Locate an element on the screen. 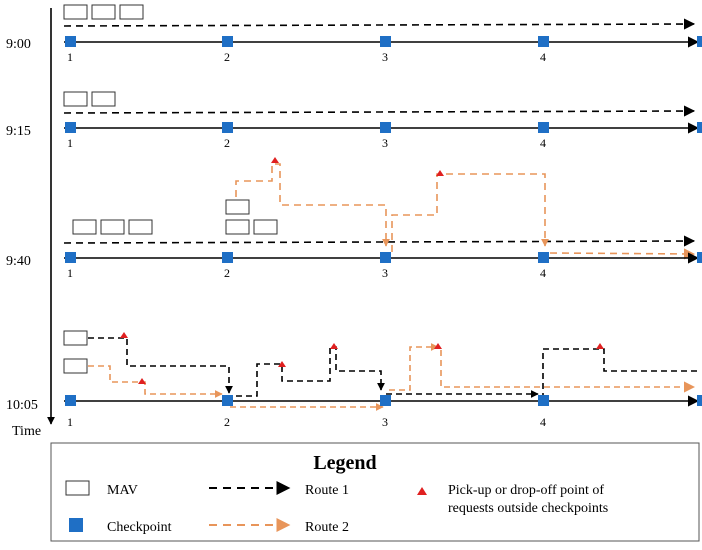 This screenshot has width=702, height=550. time-label-1005: 10:05 is located at coordinates (22, 405).